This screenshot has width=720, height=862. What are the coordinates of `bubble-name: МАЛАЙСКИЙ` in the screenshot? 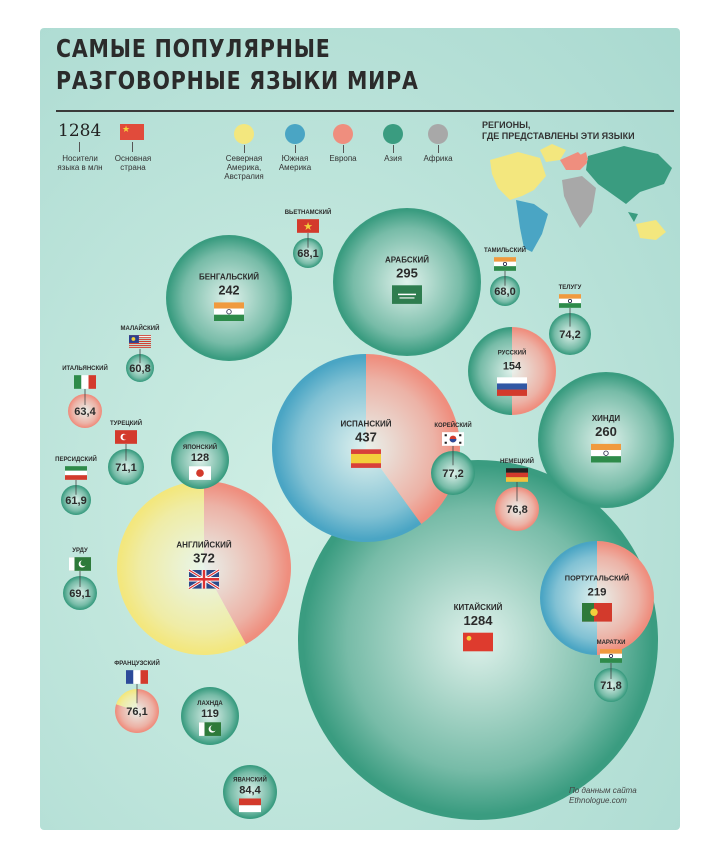 It's located at (140, 328).